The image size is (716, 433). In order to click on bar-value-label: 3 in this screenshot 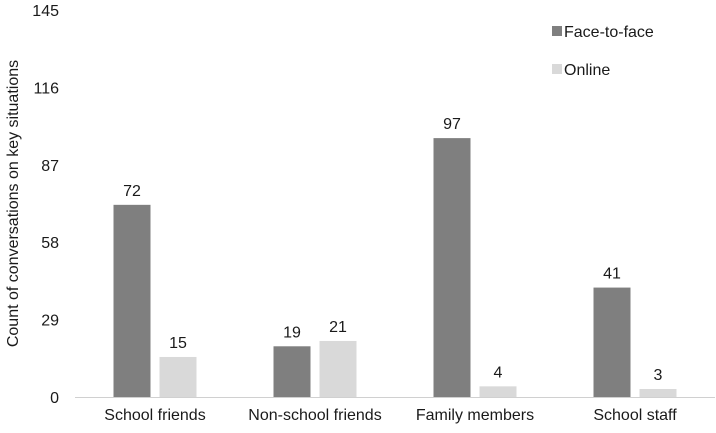, I will do `click(658, 375)`.